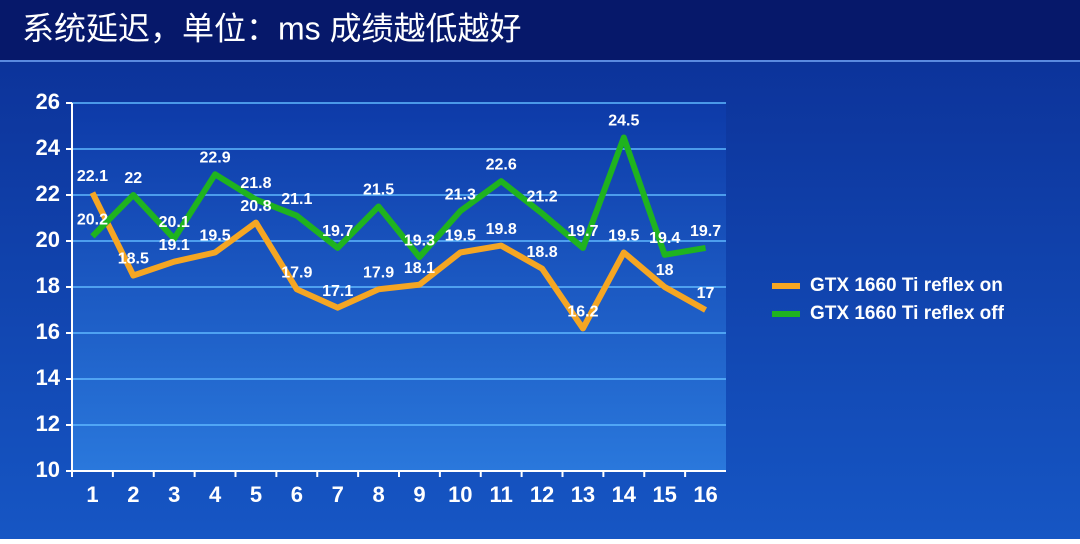 This screenshot has width=1080, height=544. Describe the element at coordinates (133, 494) in the screenshot. I see `x-tick-label: 2` at that location.